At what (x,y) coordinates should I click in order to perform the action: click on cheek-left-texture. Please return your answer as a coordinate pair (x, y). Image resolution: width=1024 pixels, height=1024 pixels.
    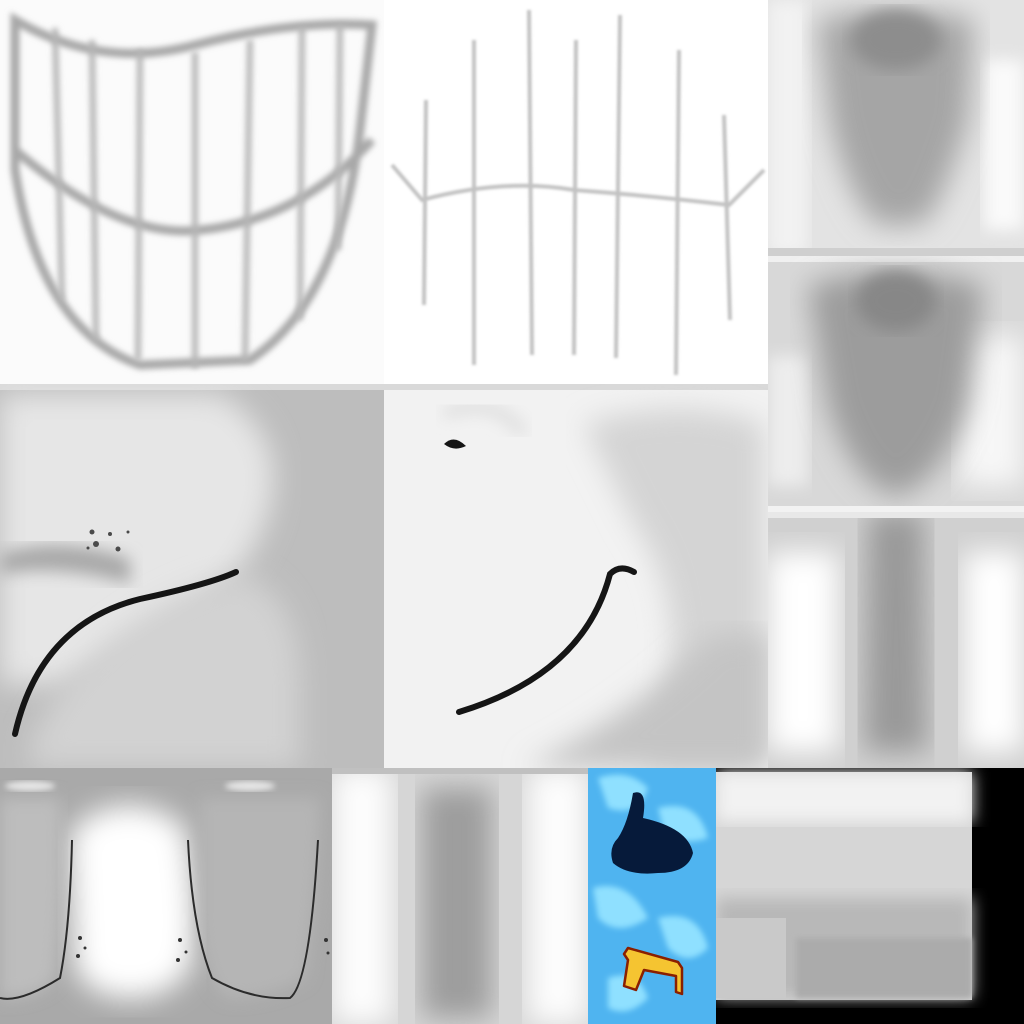
    Looking at the image, I should click on (192, 576).